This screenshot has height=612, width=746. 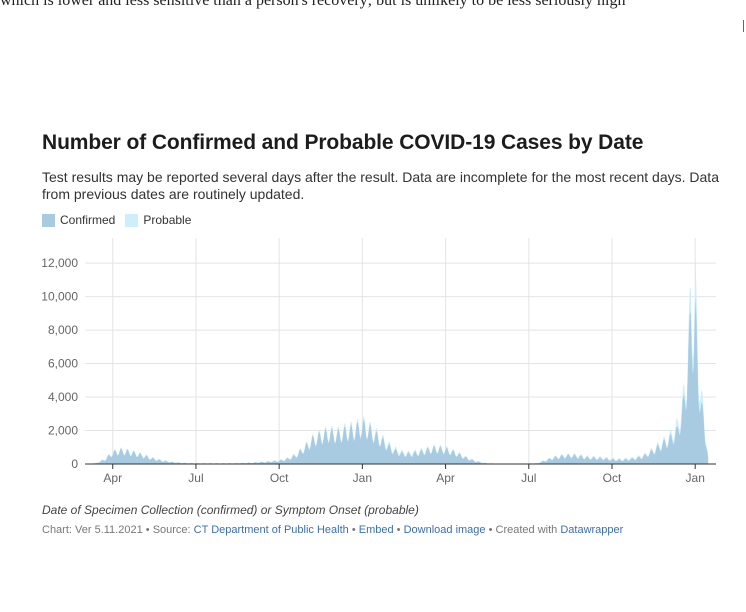 I want to click on y-tick-label: 10,000, so click(x=59, y=297).